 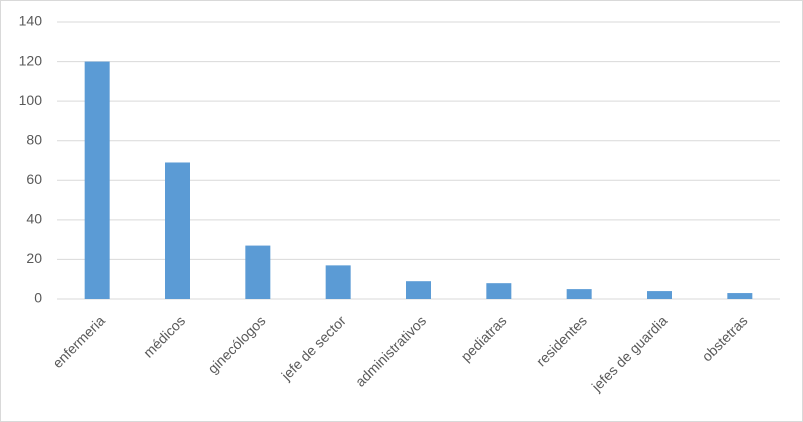 I want to click on y-tick-label: 20, so click(x=34, y=258).